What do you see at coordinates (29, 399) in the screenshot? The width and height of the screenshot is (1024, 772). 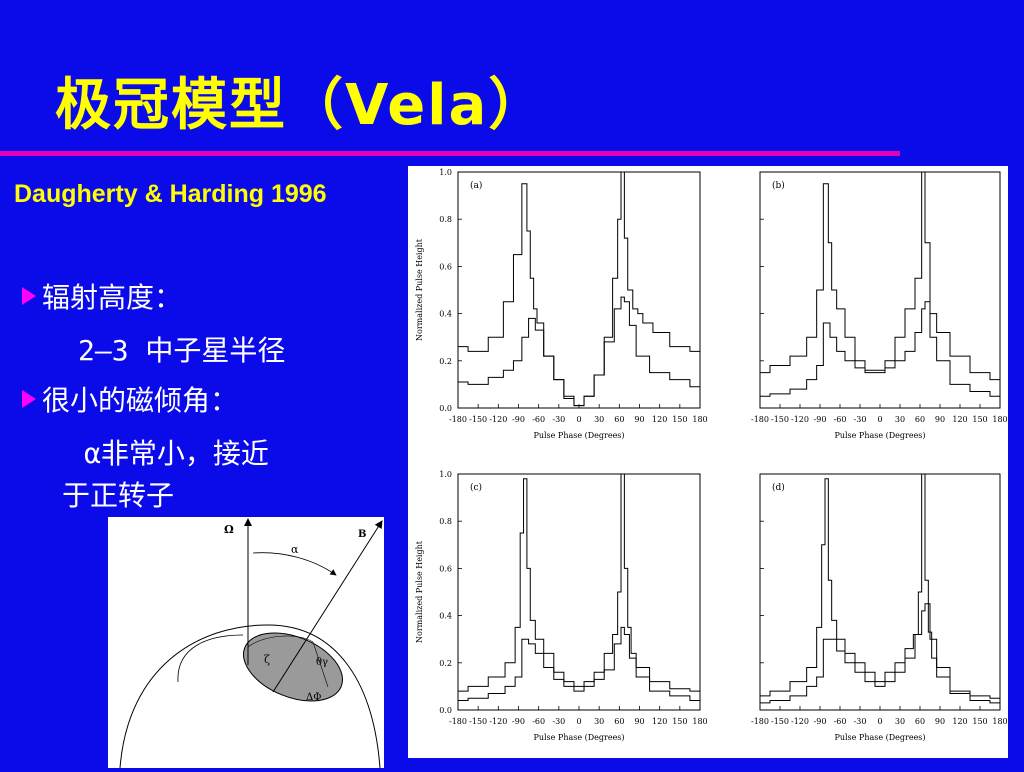 I see `bullet-arrow-icon` at bounding box center [29, 399].